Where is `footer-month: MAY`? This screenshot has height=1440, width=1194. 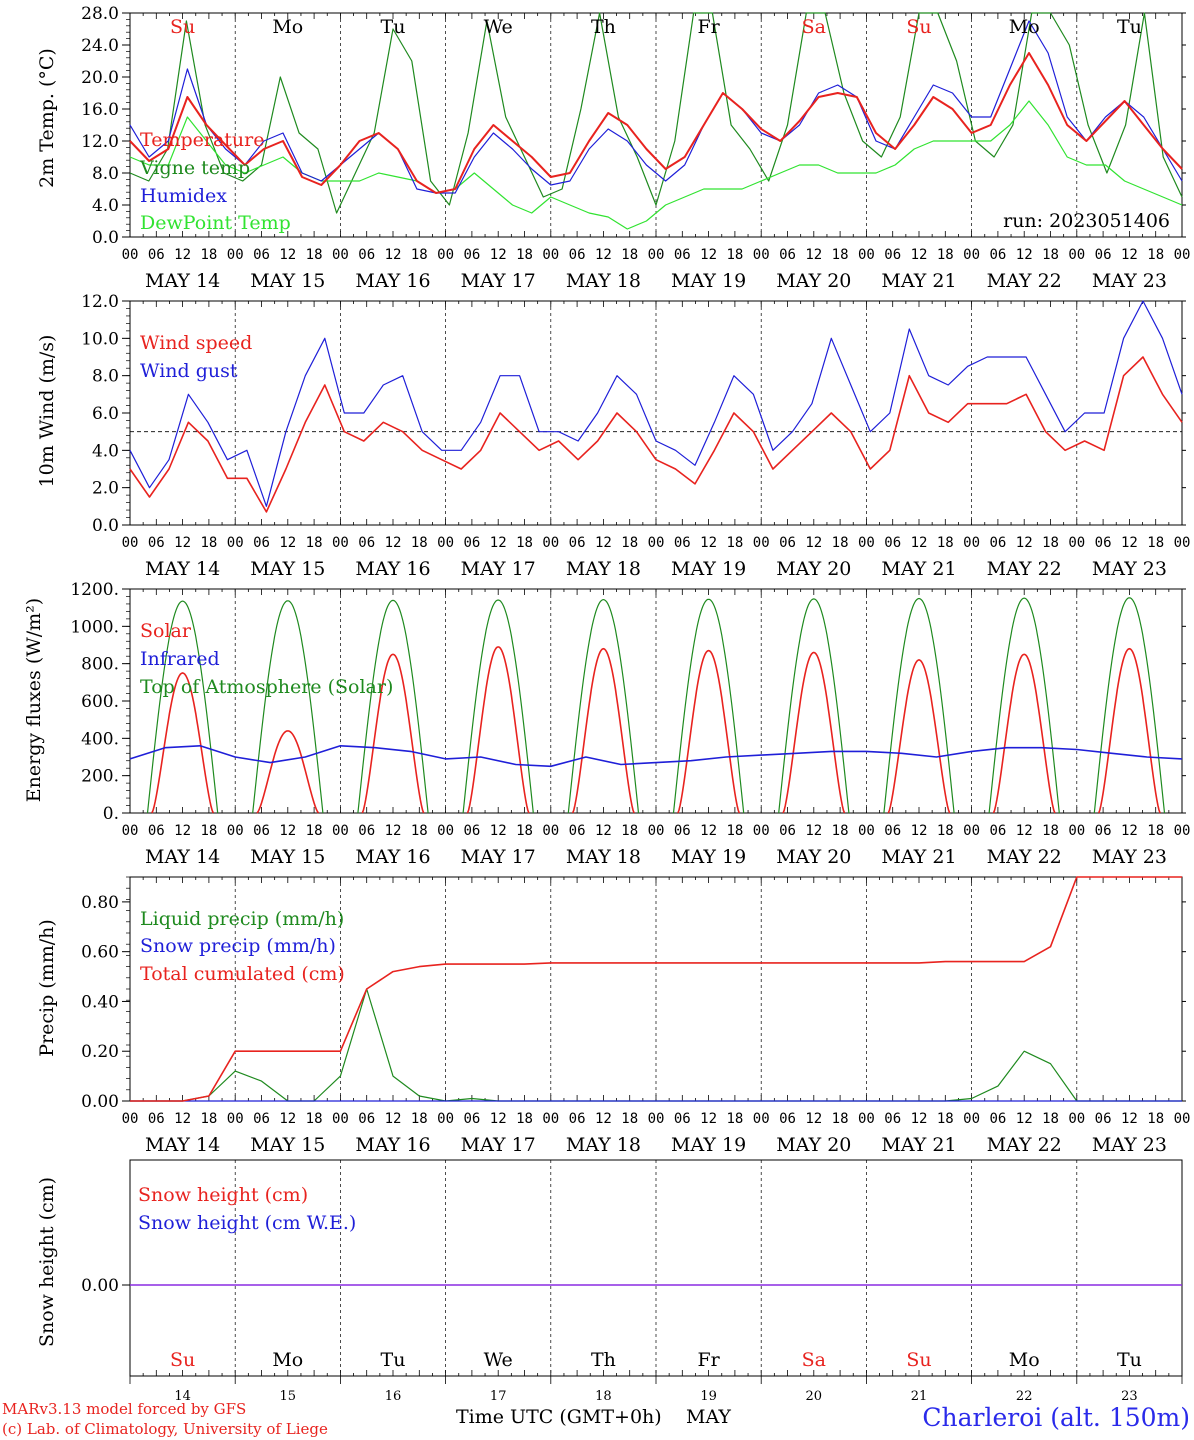
footer-month: MAY is located at coordinates (708, 1417).